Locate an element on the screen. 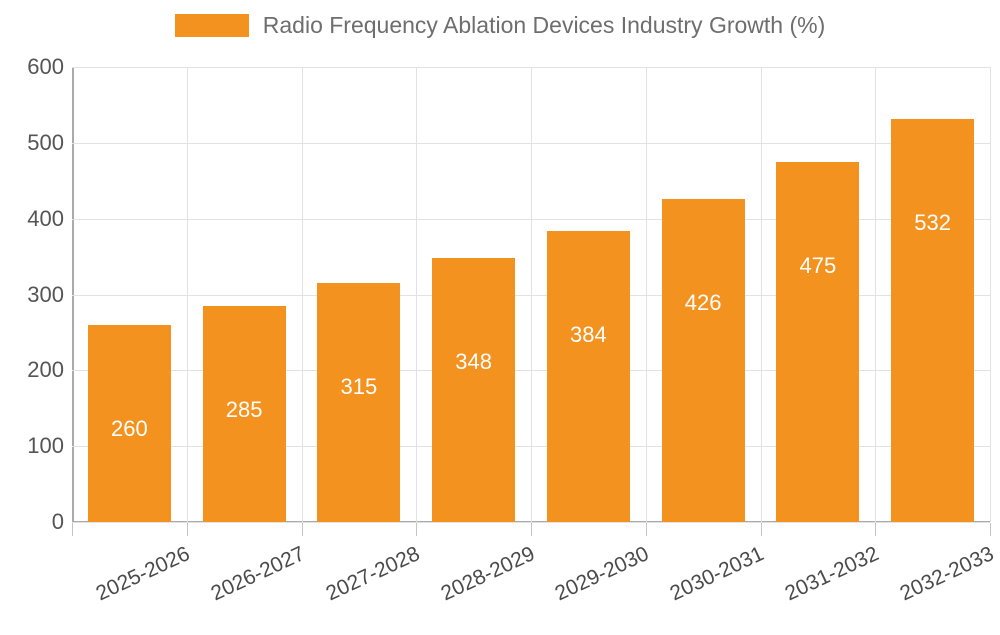 Image resolution: width=1000 pixels, height=635 pixels. y-axis-tick-label: 300 is located at coordinates (45, 294).